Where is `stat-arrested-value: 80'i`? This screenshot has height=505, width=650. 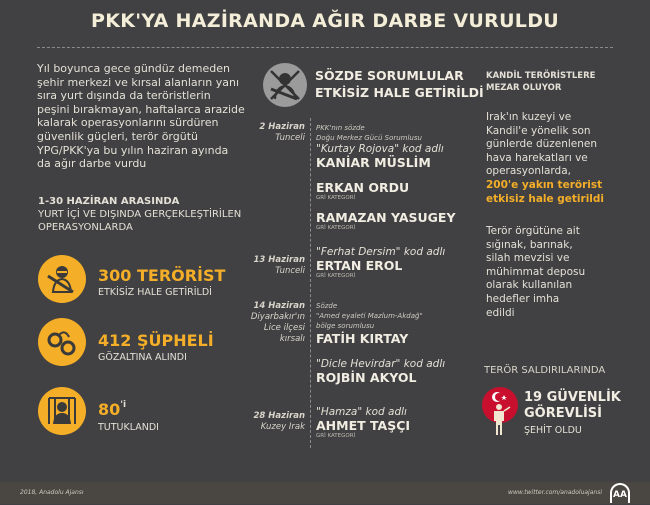
stat-arrested-value: 80'i is located at coordinates (112, 409).